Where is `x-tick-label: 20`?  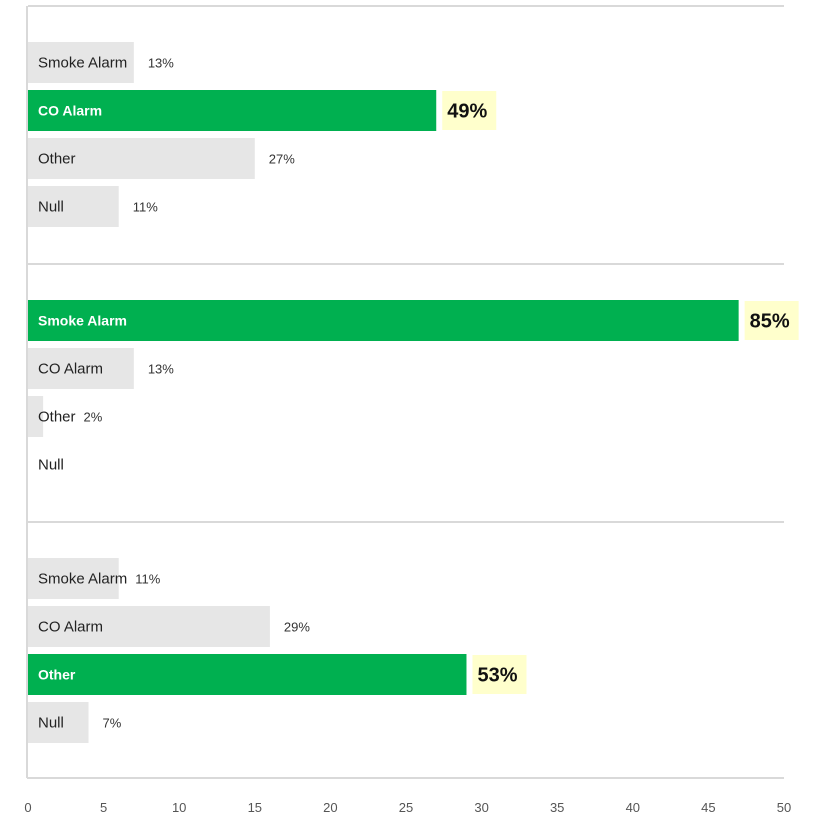 x-tick-label: 20 is located at coordinates (330, 807).